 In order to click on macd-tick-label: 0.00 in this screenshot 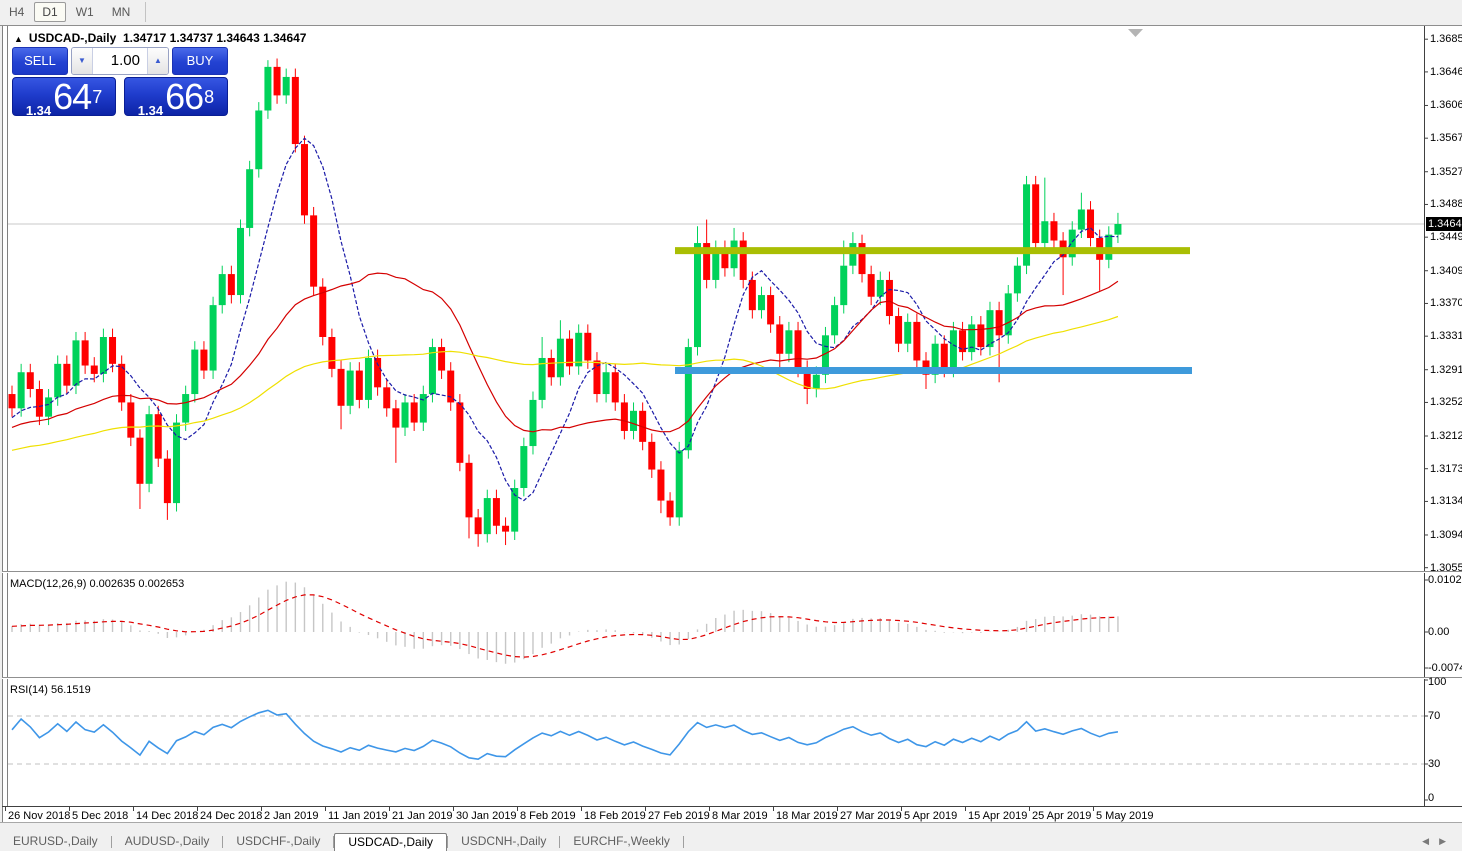, I will do `click(1439, 632)`.